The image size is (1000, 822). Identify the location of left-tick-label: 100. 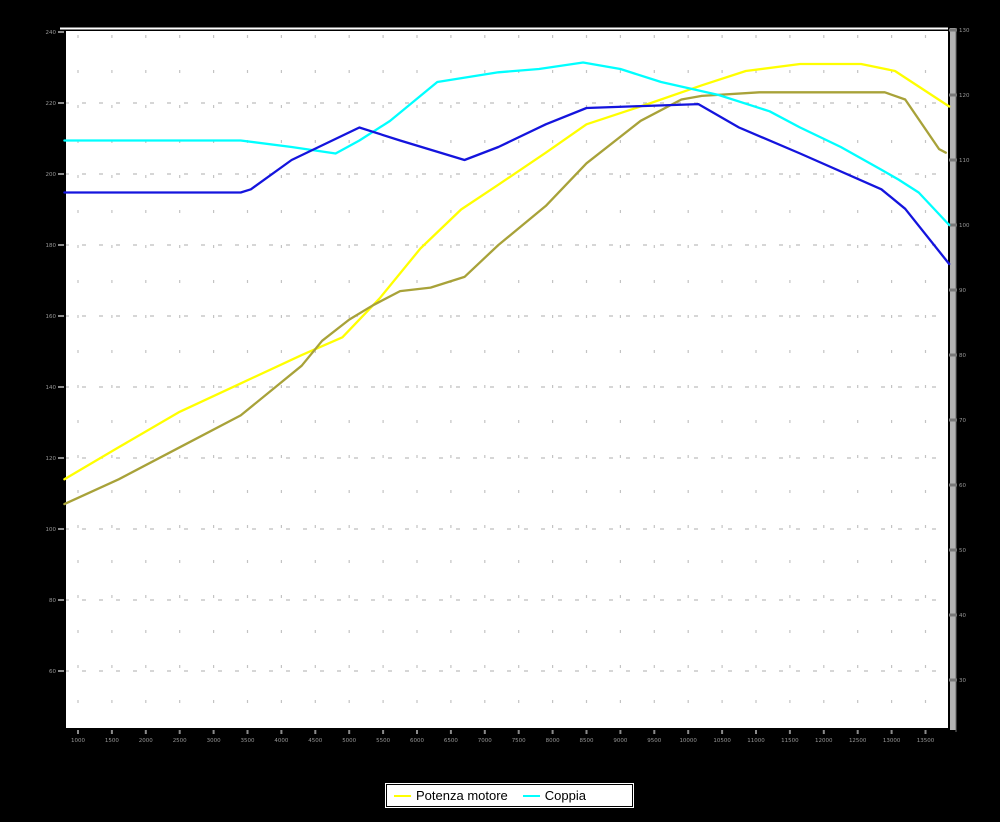
(51, 530).